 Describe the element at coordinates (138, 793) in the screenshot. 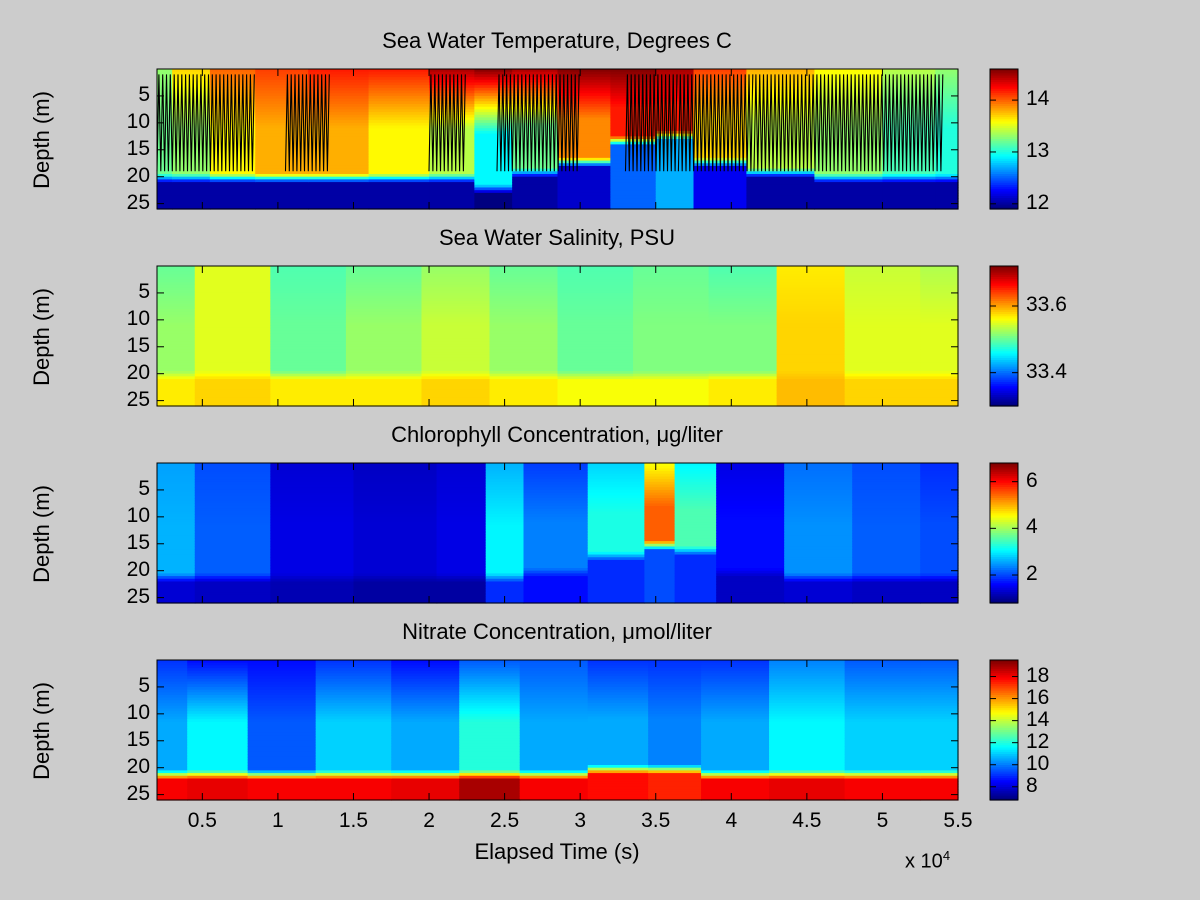

I see `y-tick-label: 25` at that location.